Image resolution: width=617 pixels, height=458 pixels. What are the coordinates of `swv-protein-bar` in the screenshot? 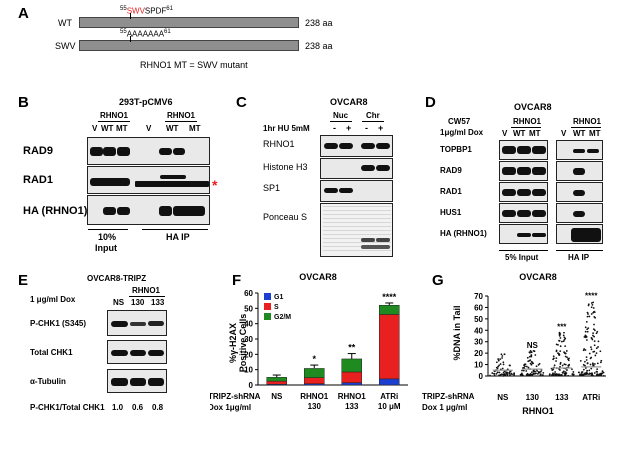 It's located at (189, 45).